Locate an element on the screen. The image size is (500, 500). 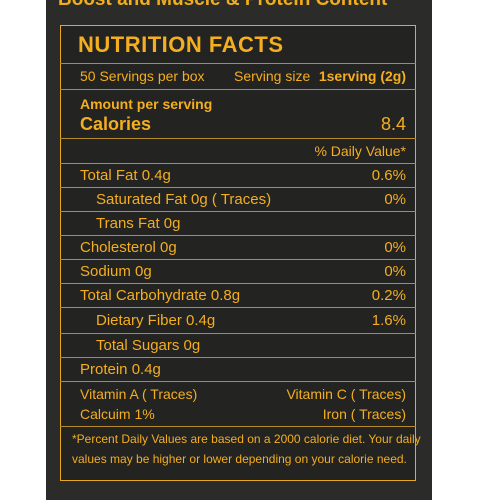
vitamin-a: Vitamin A ( Traces) is located at coordinates (139, 394).